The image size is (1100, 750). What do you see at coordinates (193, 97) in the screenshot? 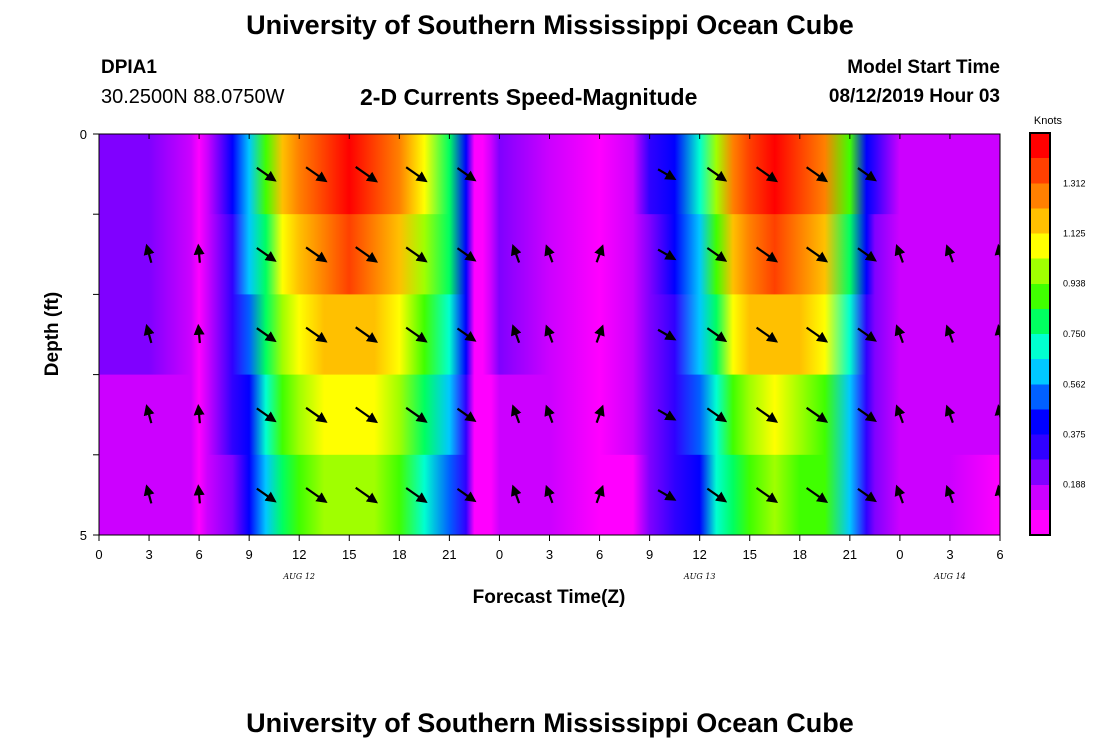
I see `station-coords: 30.2500N 88.0750W` at bounding box center [193, 97].